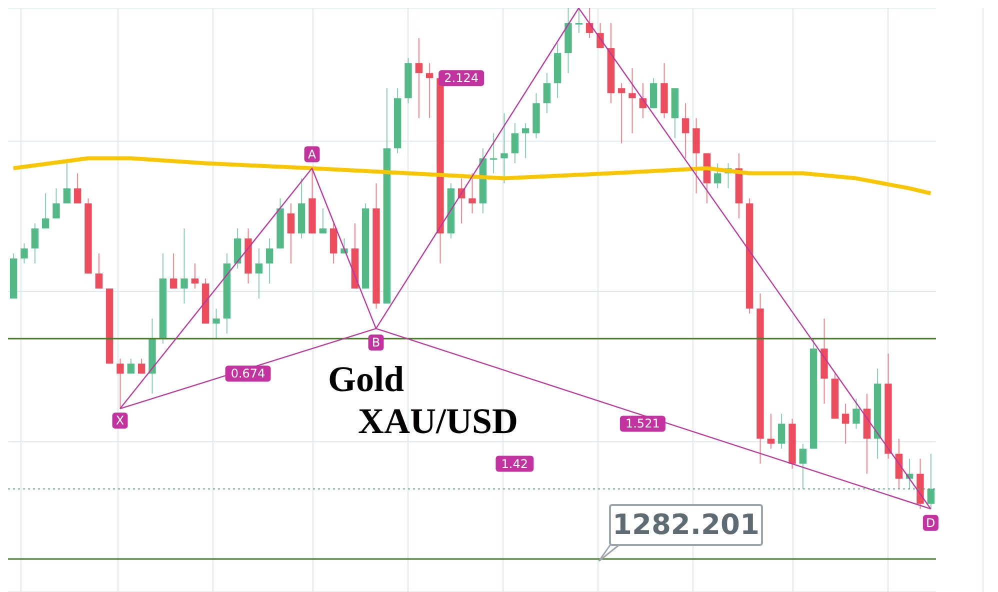 This screenshot has height=592, width=998. What do you see at coordinates (461, 78) in the screenshot?
I see `annotation: 2.124` at bounding box center [461, 78].